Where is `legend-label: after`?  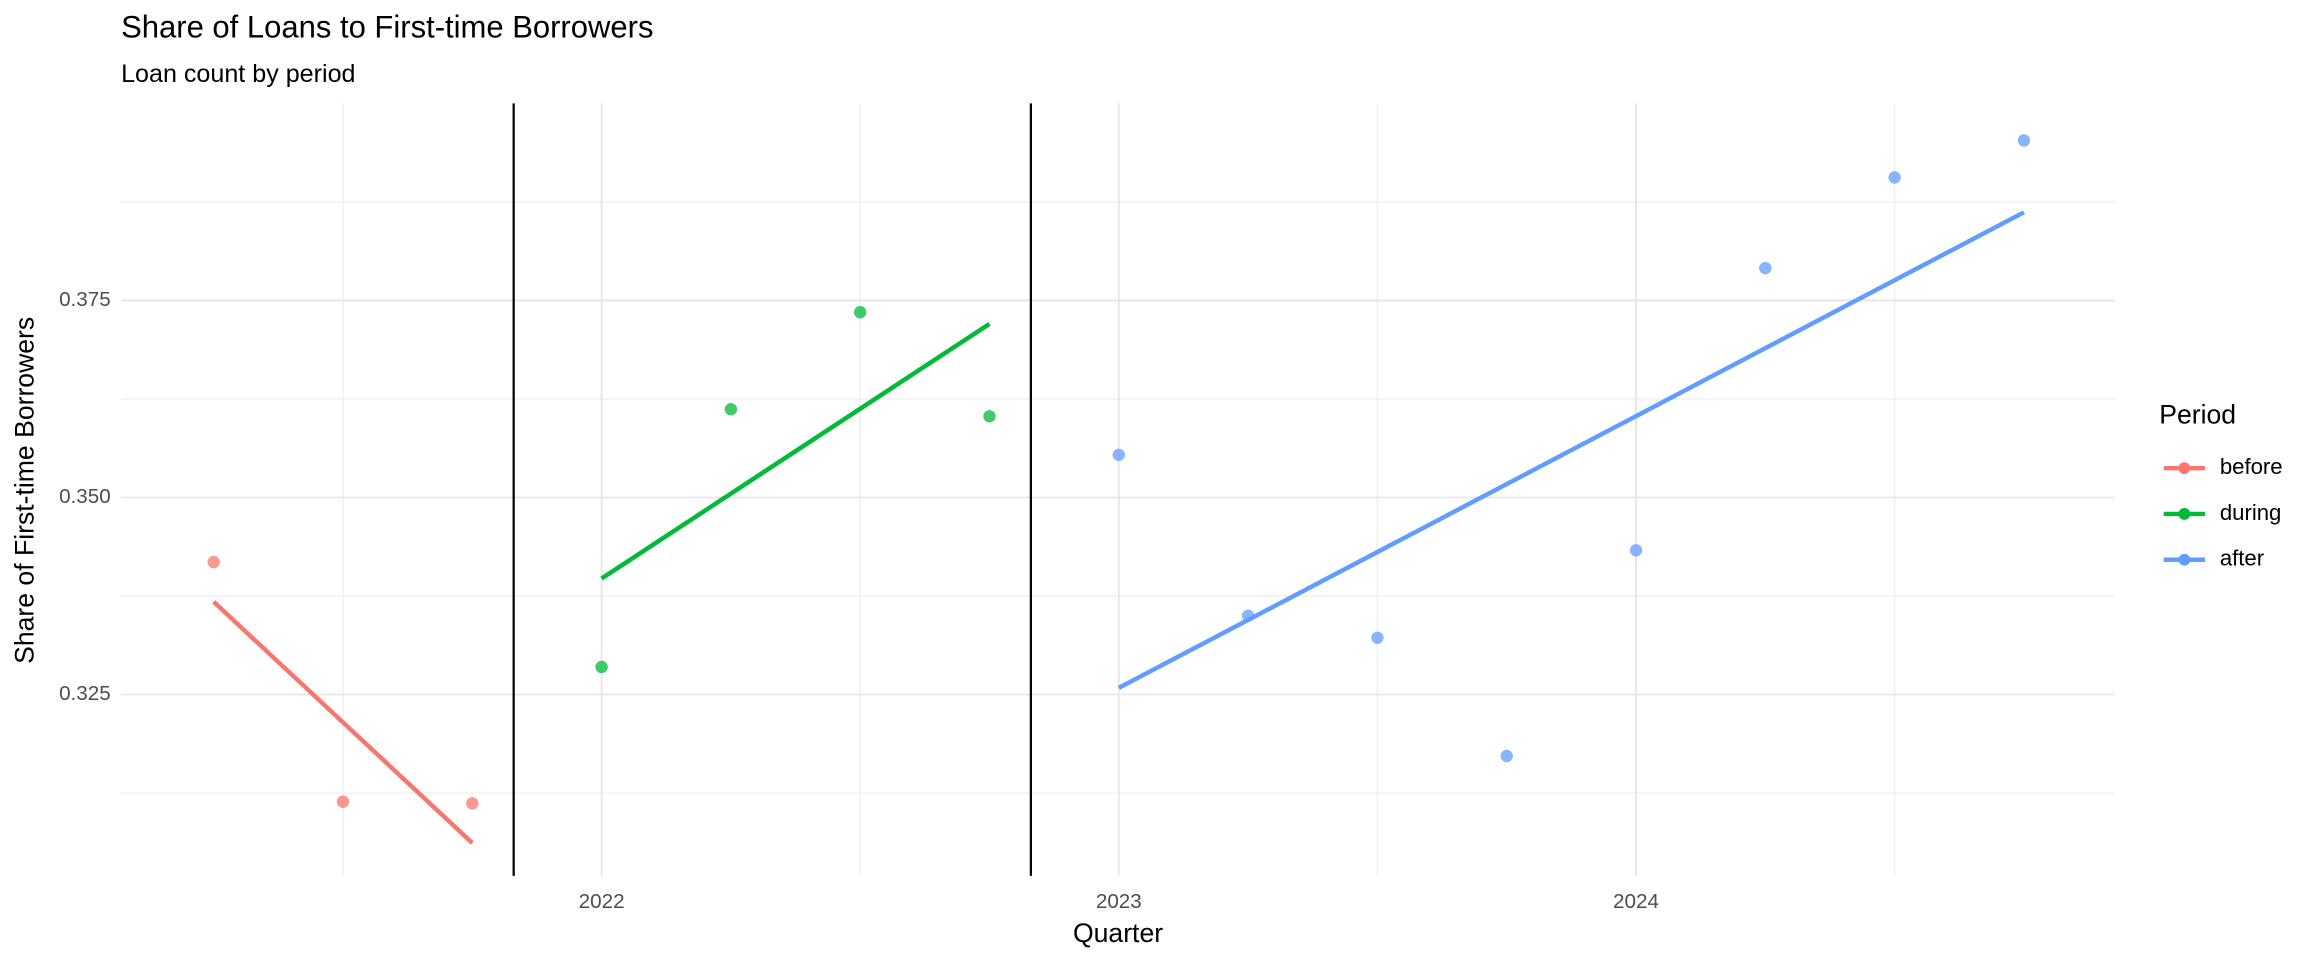 legend-label: after is located at coordinates (2242, 558).